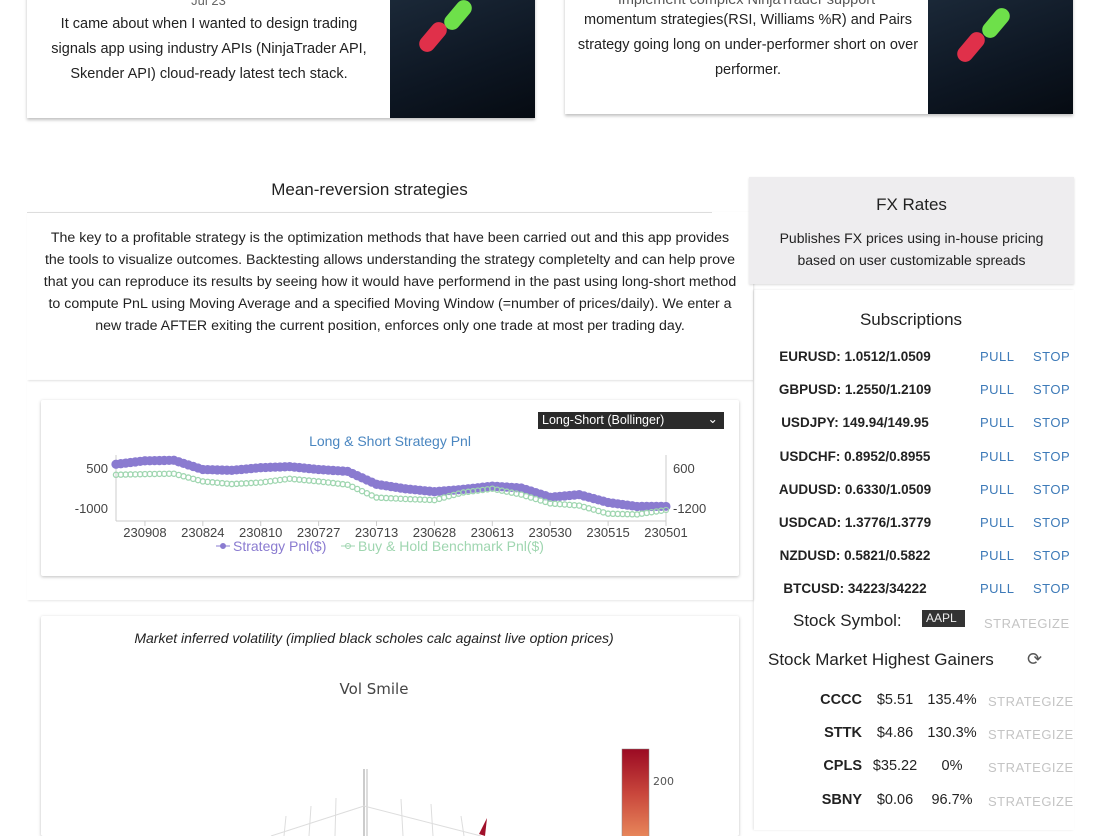 The image size is (1100, 836). What do you see at coordinates (895, 700) in the screenshot?
I see `gainer-price: $5.51` at bounding box center [895, 700].